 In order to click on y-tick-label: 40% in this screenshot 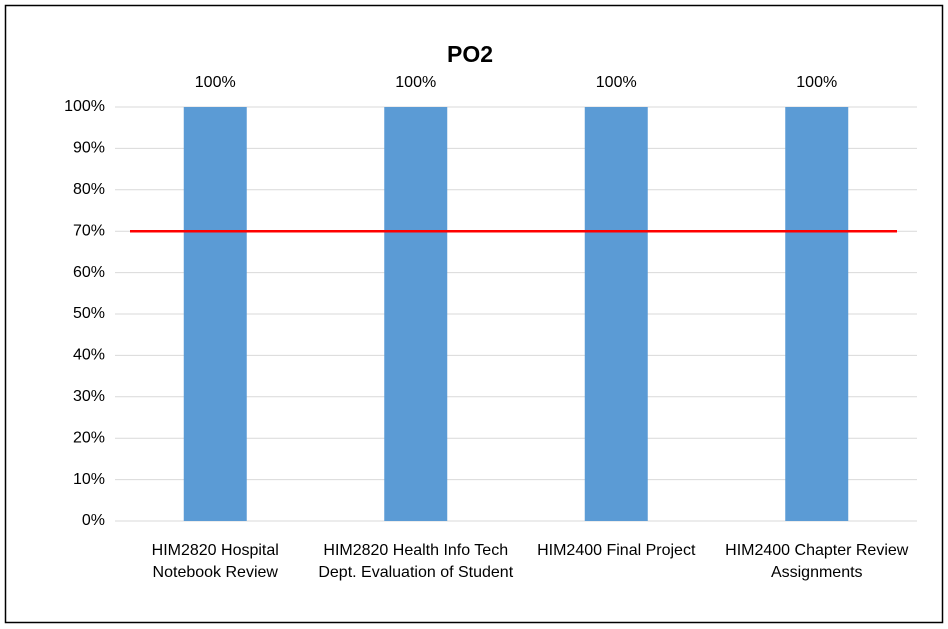, I will do `click(89, 355)`.